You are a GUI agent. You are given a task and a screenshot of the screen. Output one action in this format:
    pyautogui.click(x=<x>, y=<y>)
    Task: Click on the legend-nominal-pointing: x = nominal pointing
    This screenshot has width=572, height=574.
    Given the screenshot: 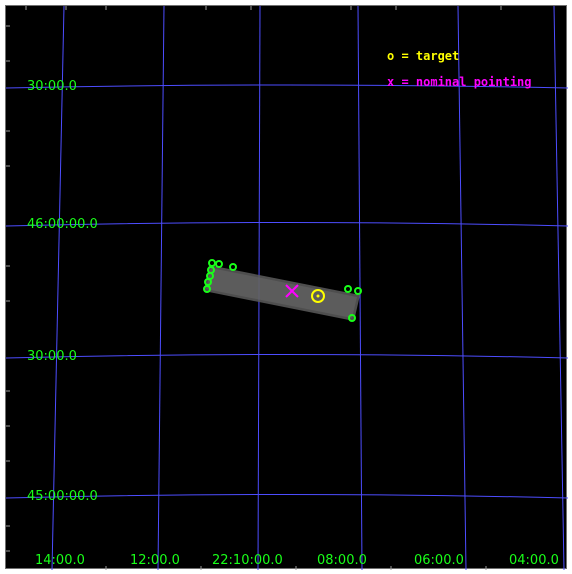 What is the action you would take?
    pyautogui.click(x=459, y=82)
    